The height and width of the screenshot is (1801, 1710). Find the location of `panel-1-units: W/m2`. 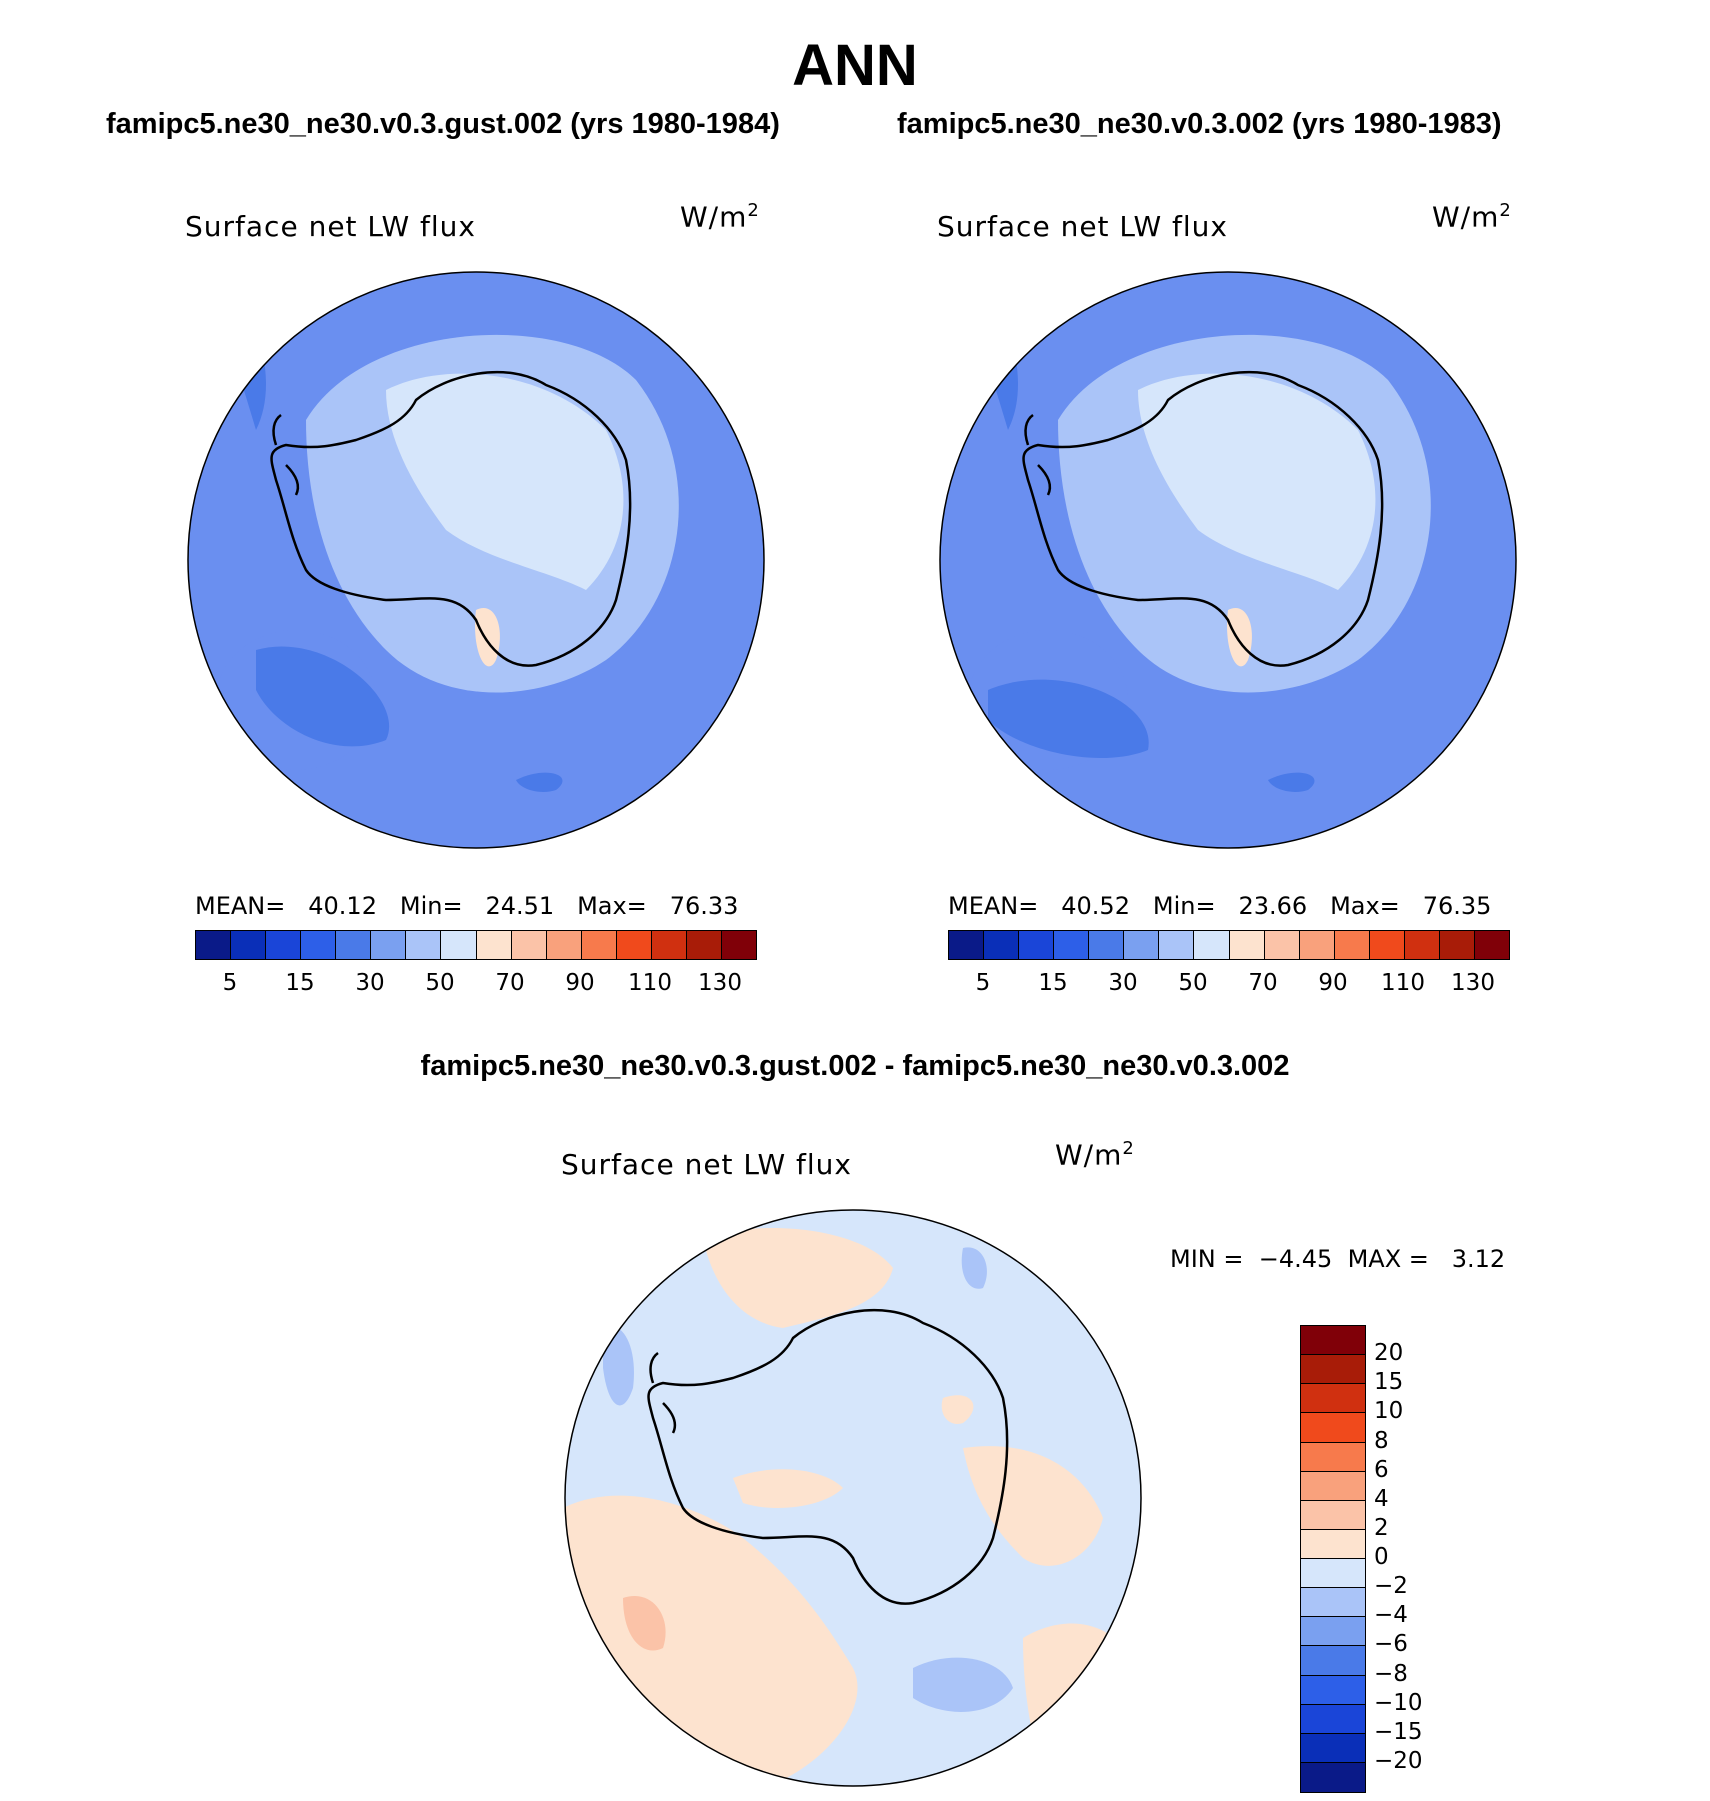

panel-1-units: W/m2 is located at coordinates (720, 217).